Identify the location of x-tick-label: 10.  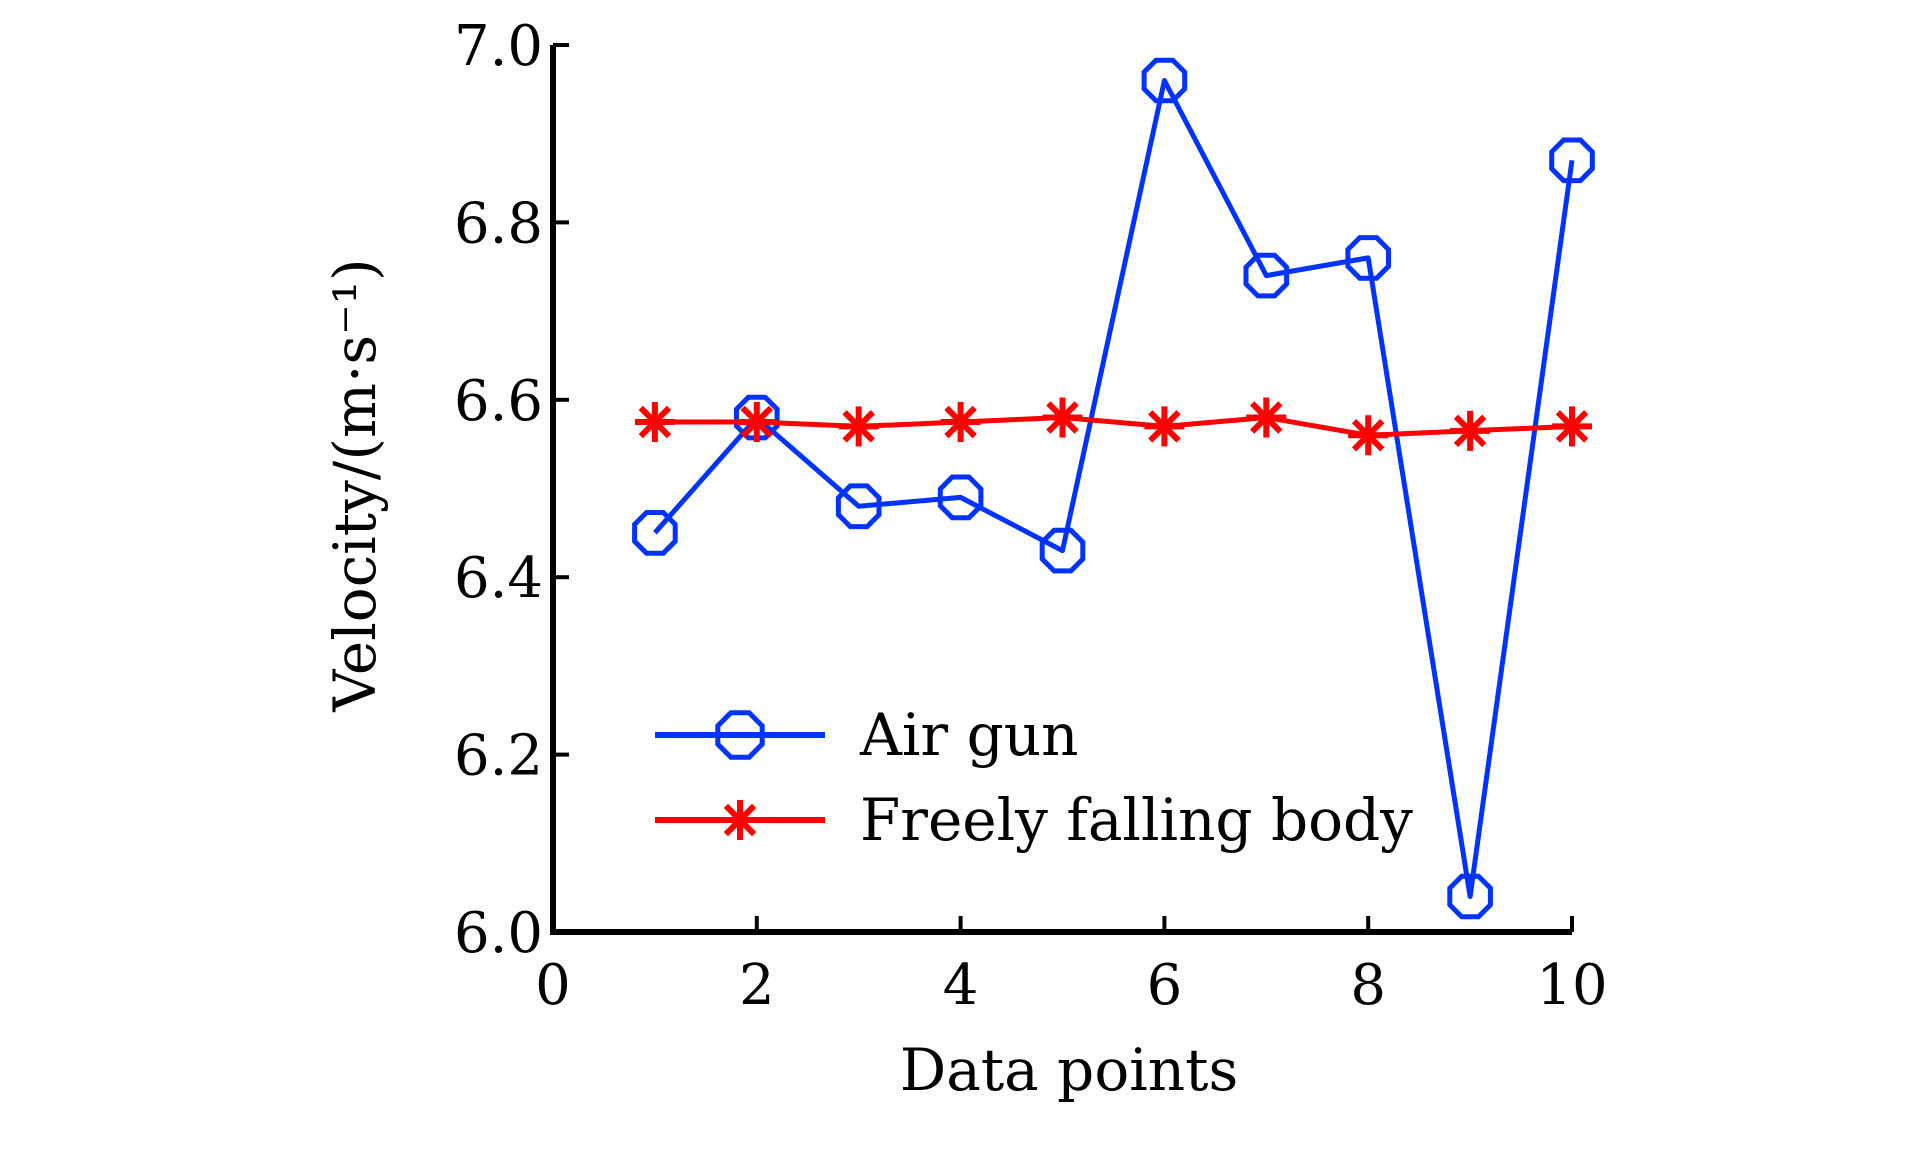
(1571, 985).